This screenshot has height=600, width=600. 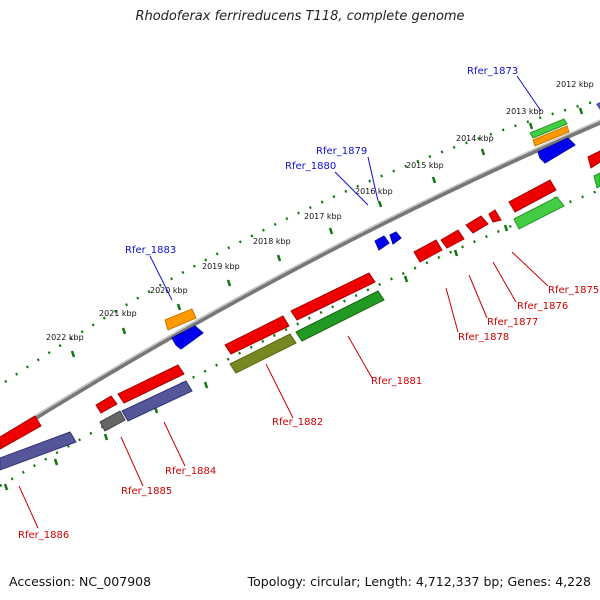 I want to click on gene-label: Rfer_1880, so click(x=310, y=166).